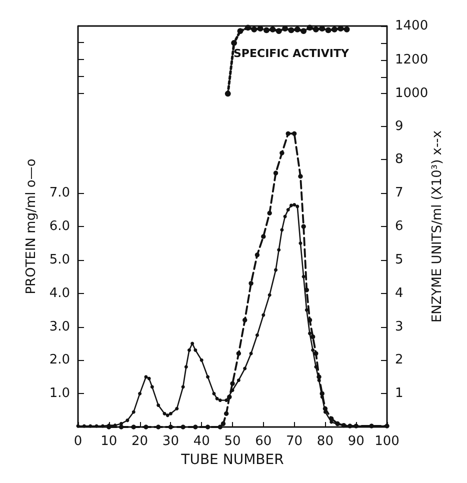 This screenshot has width=467, height=483. Describe the element at coordinates (109, 441) in the screenshot. I see `x-tick-label: 10` at that location.